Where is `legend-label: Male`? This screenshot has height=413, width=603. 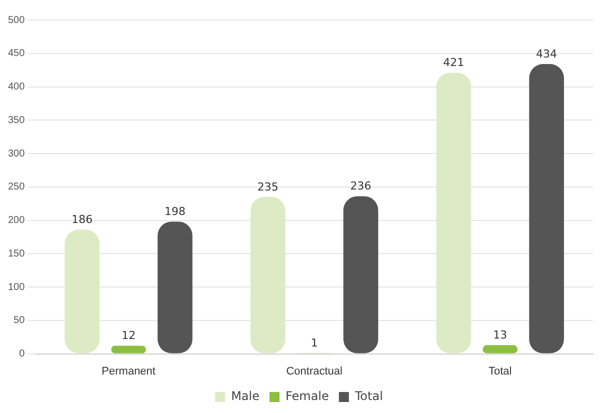 legend-label: Male is located at coordinates (245, 396).